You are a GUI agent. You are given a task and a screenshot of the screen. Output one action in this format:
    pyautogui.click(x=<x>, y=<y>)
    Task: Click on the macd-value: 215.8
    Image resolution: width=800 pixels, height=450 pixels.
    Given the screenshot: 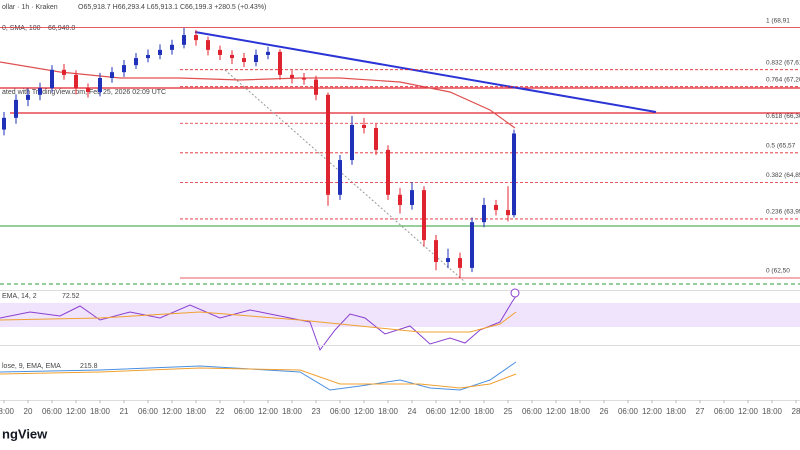 What is the action you would take?
    pyautogui.click(x=89, y=366)
    